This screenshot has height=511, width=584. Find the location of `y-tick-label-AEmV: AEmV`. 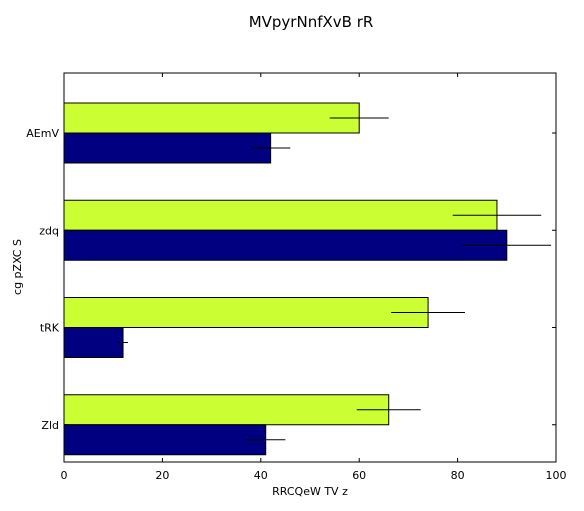

y-tick-label-AEmV: AEmV is located at coordinates (42, 133).